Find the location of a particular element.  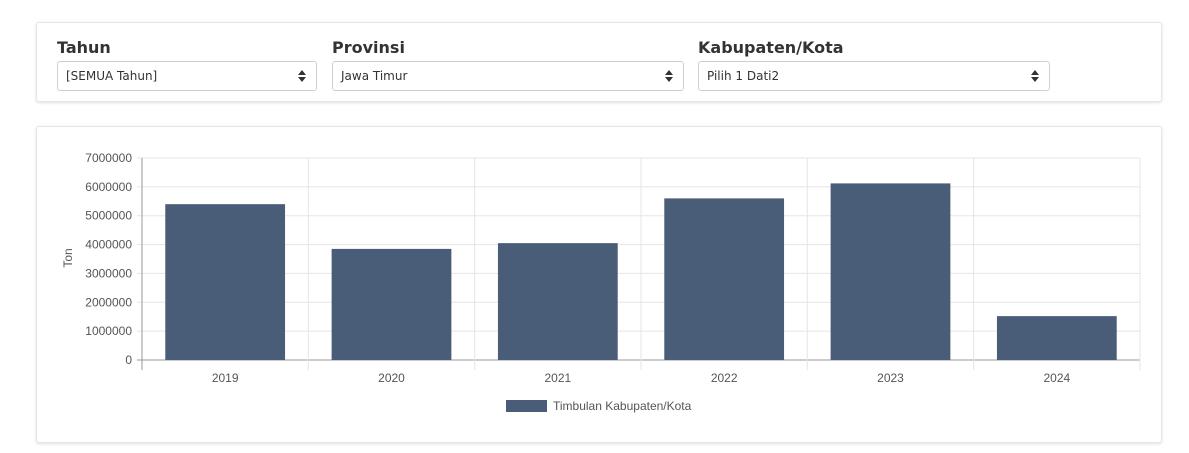

y-axis-label: Ton is located at coordinates (68, 257).